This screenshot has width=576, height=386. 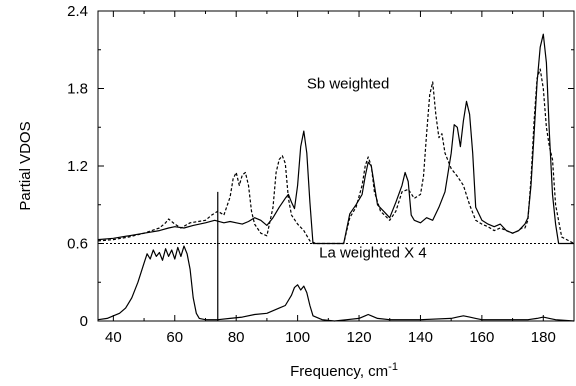 I want to click on annotation-la: La weighted X 4, so click(x=373, y=253).